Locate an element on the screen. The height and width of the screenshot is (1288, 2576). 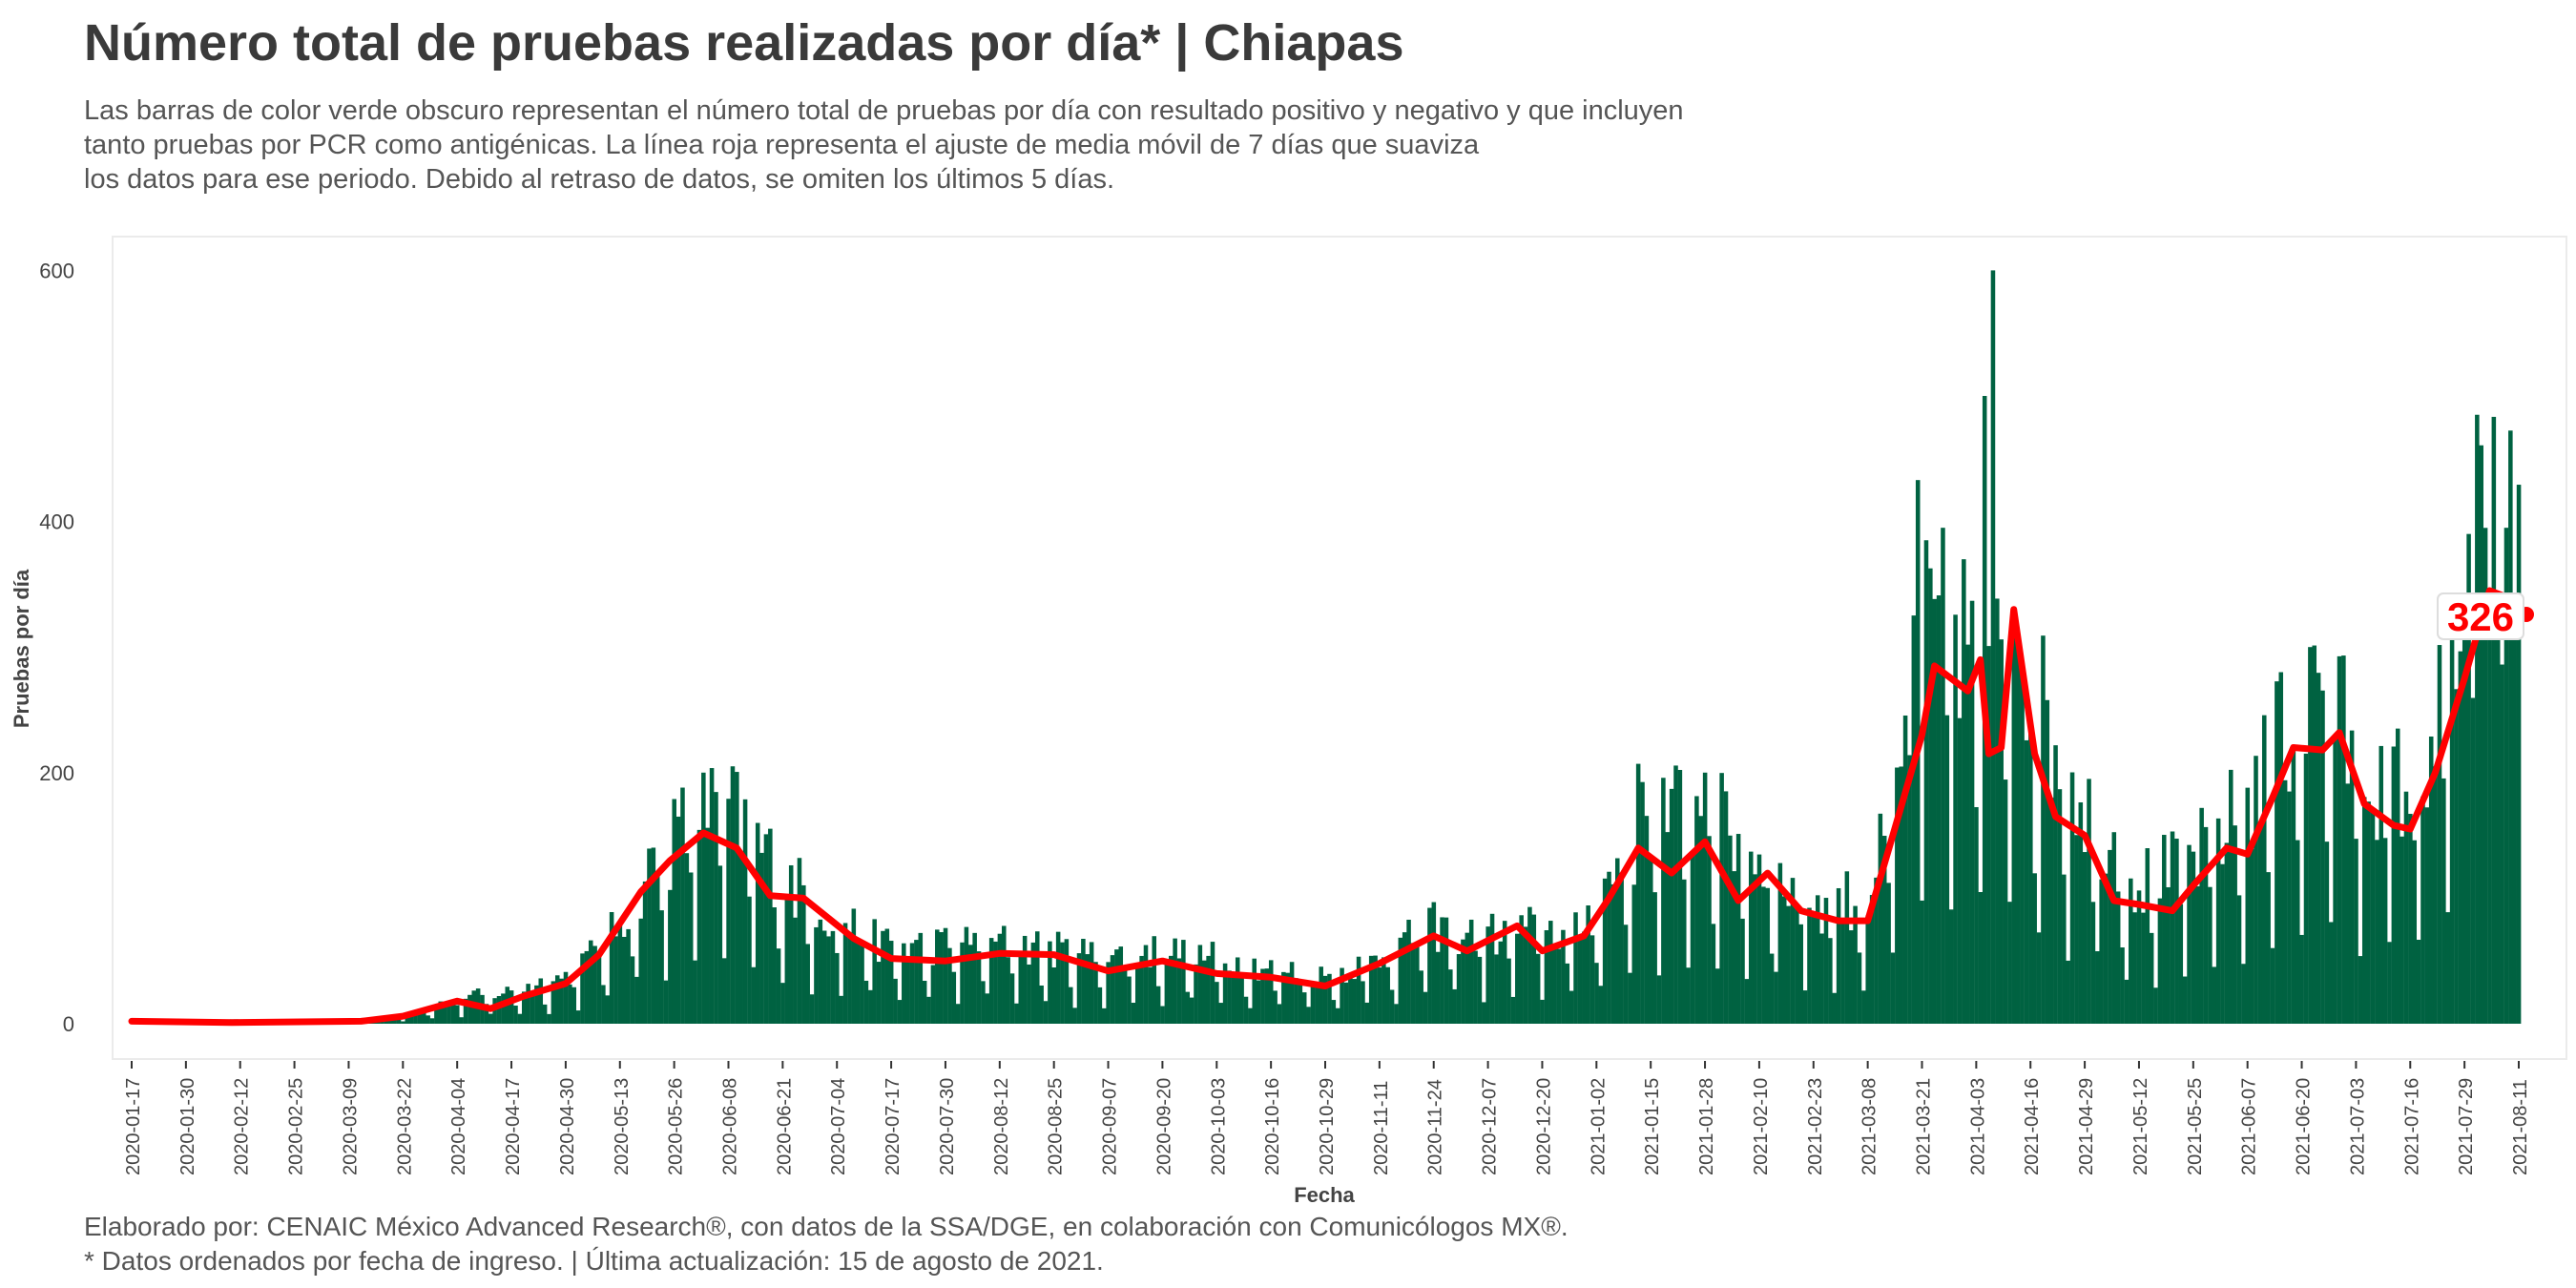
x-tick-label: 2021-07-29 is located at coordinates (2466, 1126).